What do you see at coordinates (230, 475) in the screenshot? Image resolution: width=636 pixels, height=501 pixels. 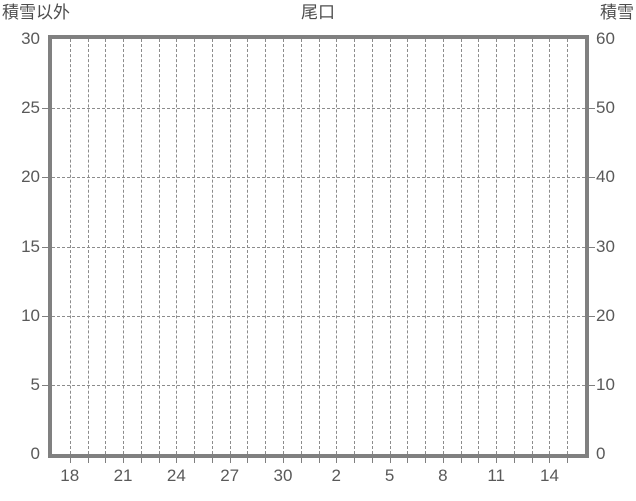 I see `x-axis-tick-label: 27` at bounding box center [230, 475].